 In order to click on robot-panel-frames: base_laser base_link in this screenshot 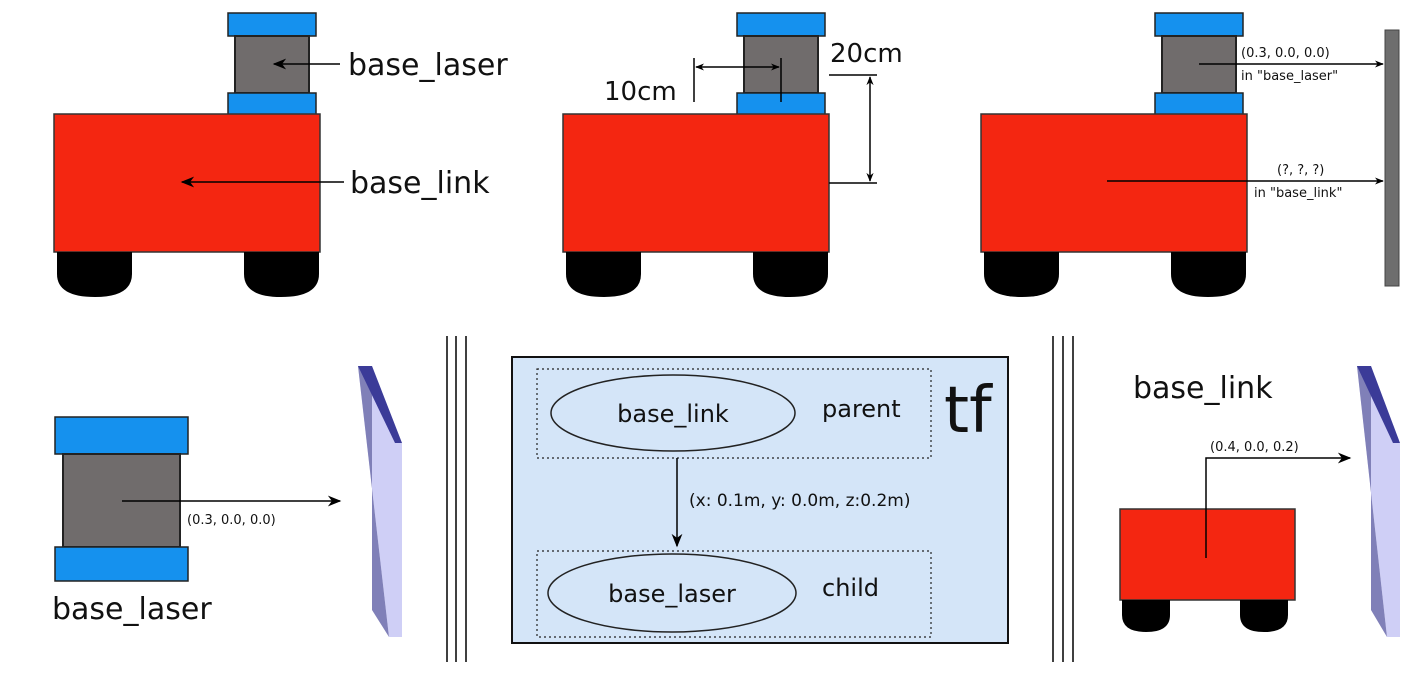, I will do `click(280, 154)`.